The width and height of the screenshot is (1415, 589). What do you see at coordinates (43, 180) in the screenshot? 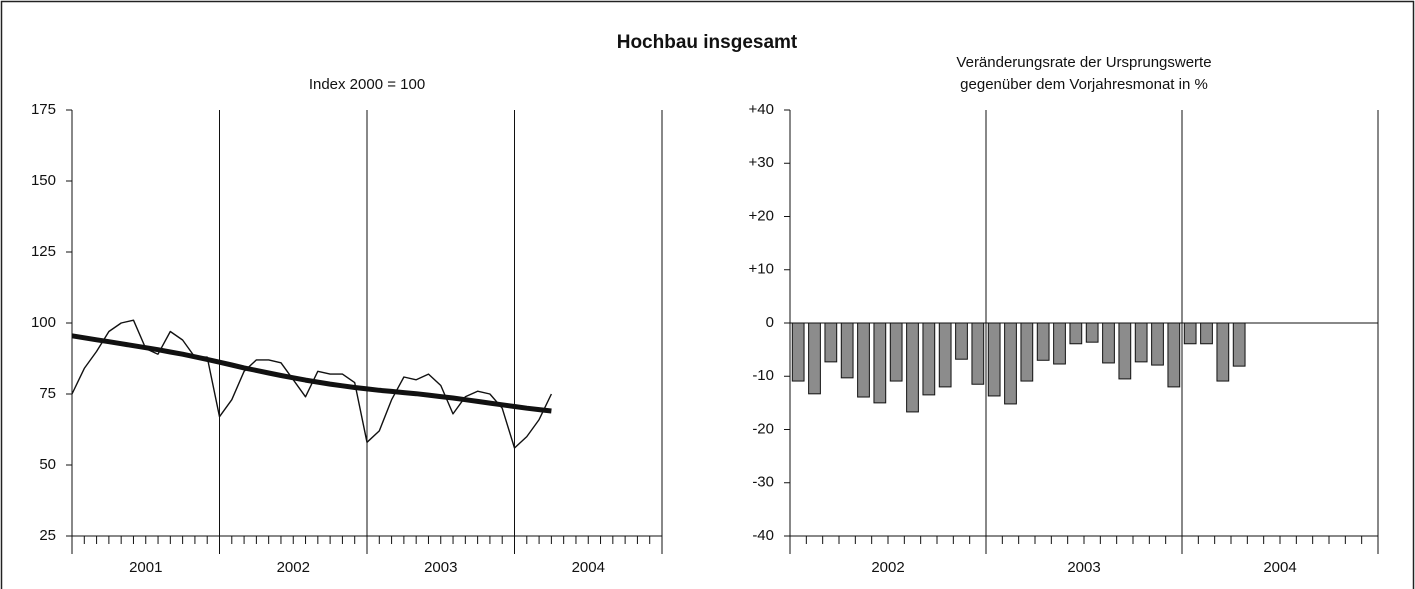
I see `y-tick-label: 150` at bounding box center [43, 180].